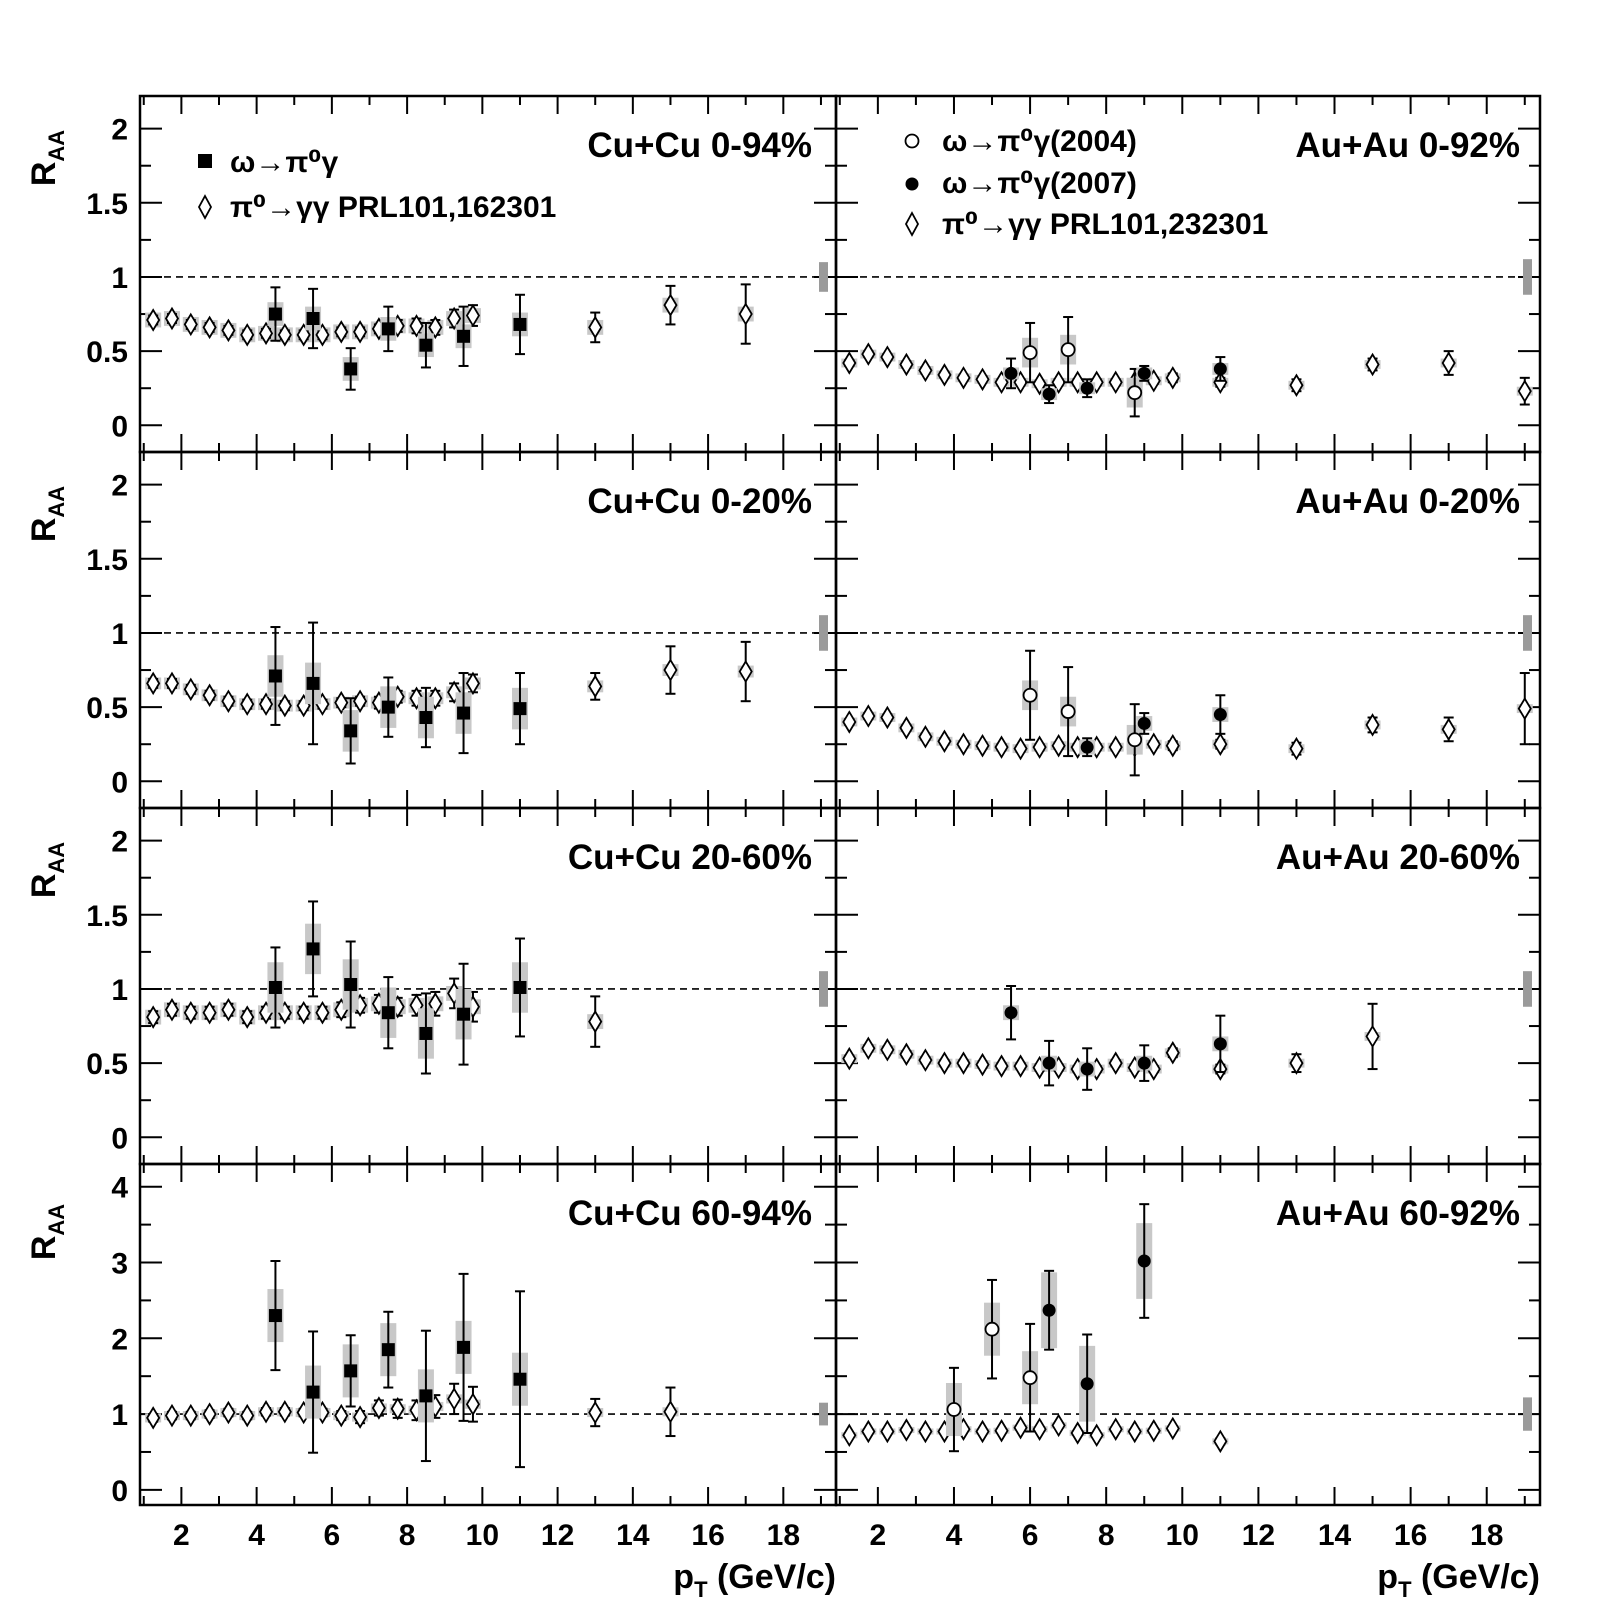 This screenshot has height=1604, width=1598. I want to click on y-axis-title-row-2: RAA, so click(47, 514).